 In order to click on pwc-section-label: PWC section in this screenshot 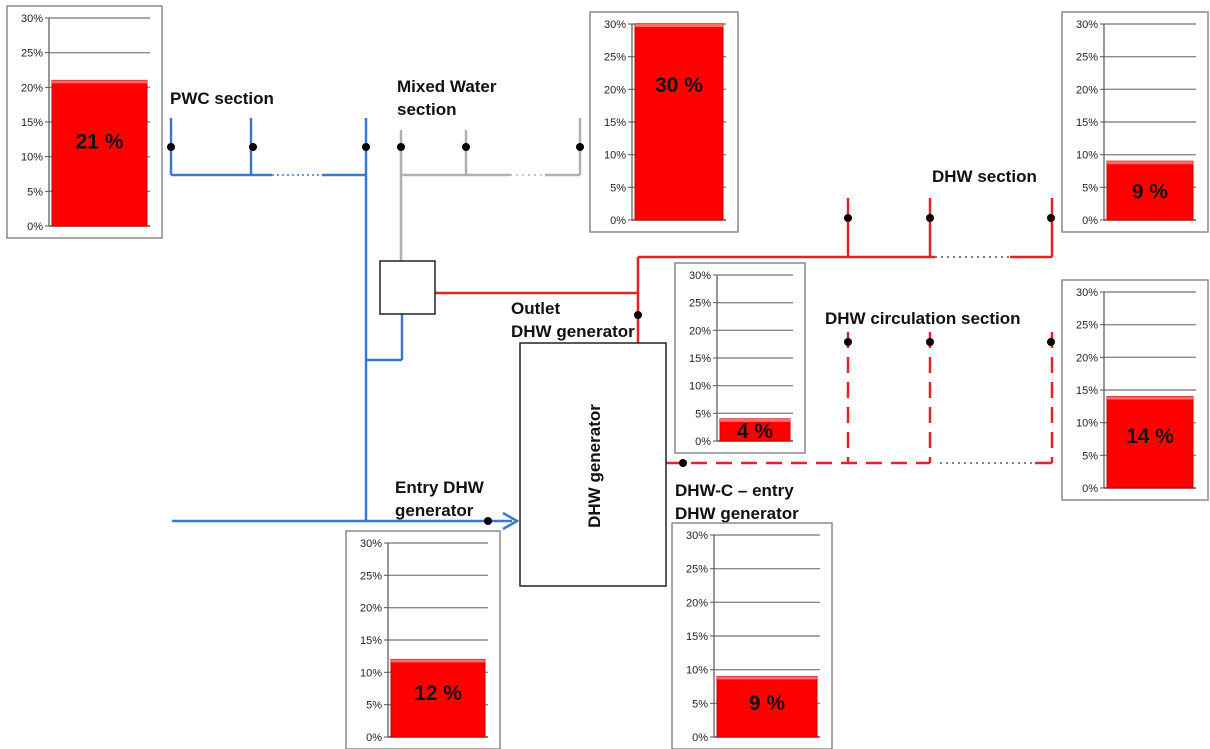, I will do `click(222, 98)`.